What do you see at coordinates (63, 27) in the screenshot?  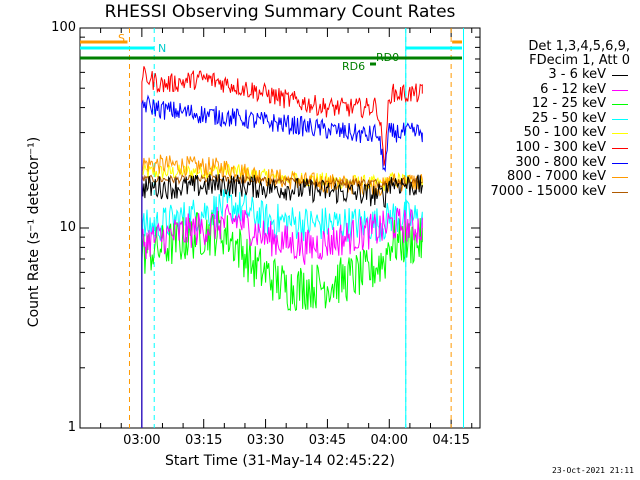 I see `y-tick-label-100: 100` at bounding box center [63, 27].